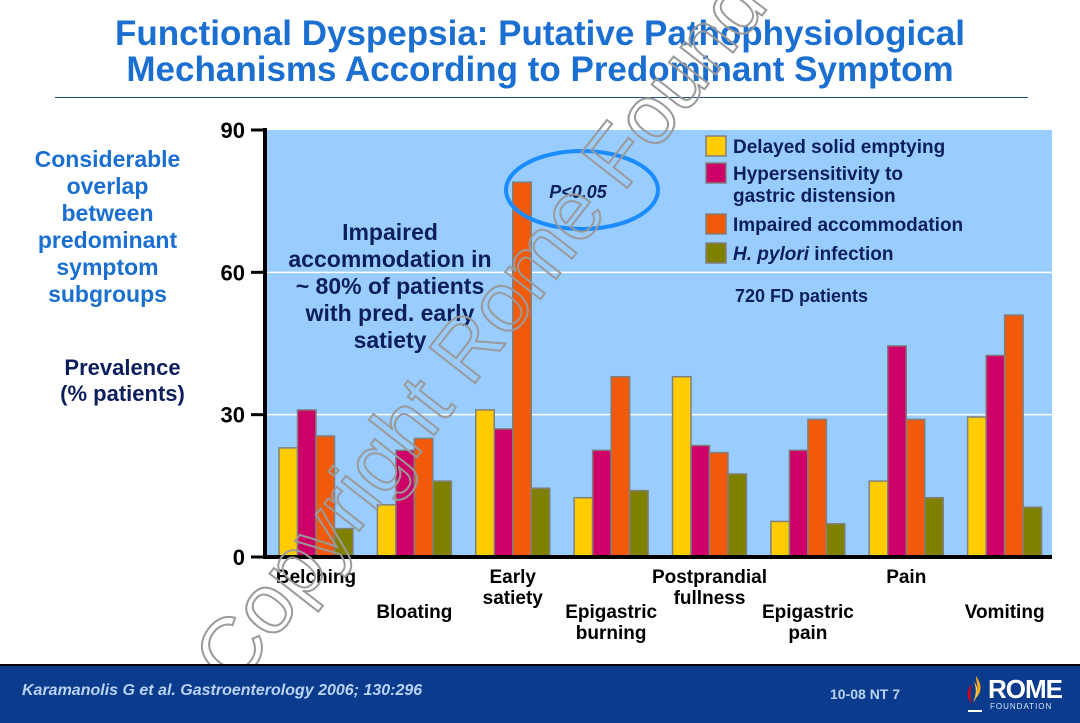  Describe the element at coordinates (390, 340) in the screenshot. I see `callout-text: satiety` at that location.